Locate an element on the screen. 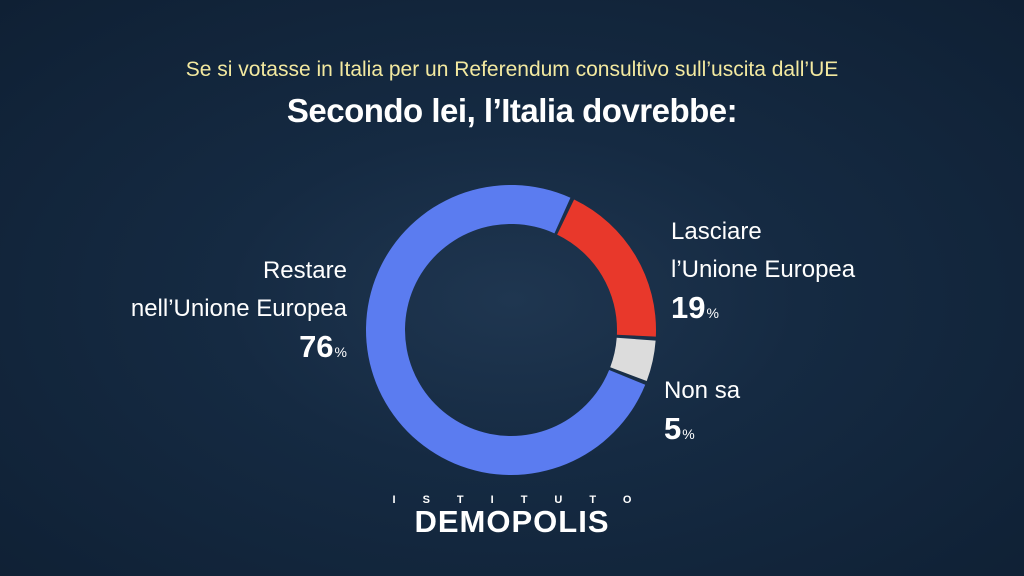 This screenshot has height=576, width=1024. demopolis-logo: ISTITUTO DEMOPOLIS is located at coordinates (512, 517).